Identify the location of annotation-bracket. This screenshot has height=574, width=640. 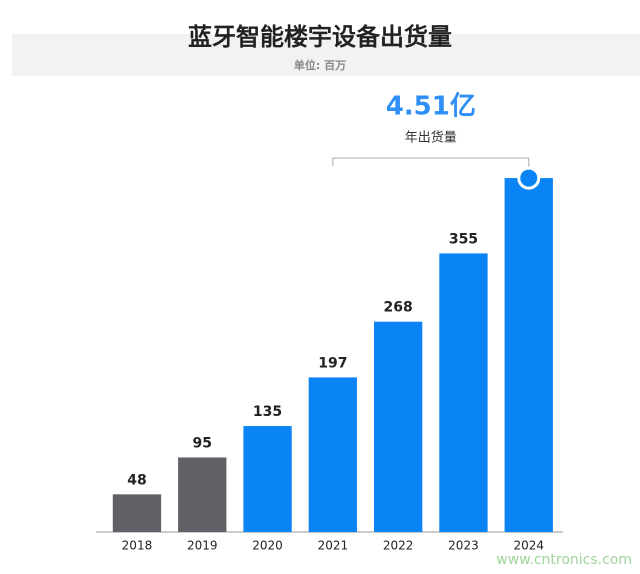
(431, 163).